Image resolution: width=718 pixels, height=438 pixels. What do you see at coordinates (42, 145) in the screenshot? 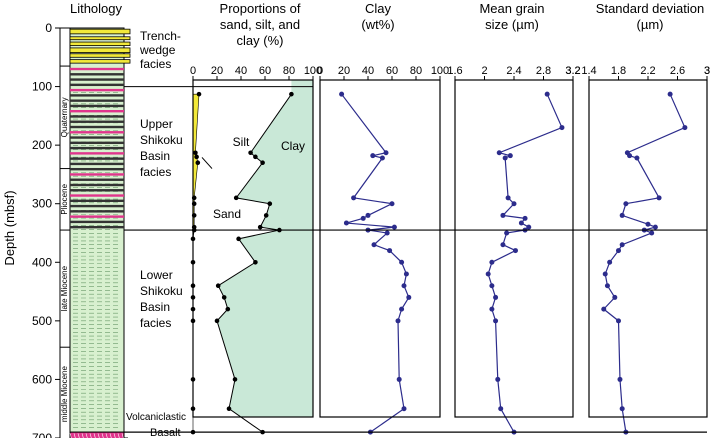
I see `depth-tick-label: 200` at bounding box center [42, 145].